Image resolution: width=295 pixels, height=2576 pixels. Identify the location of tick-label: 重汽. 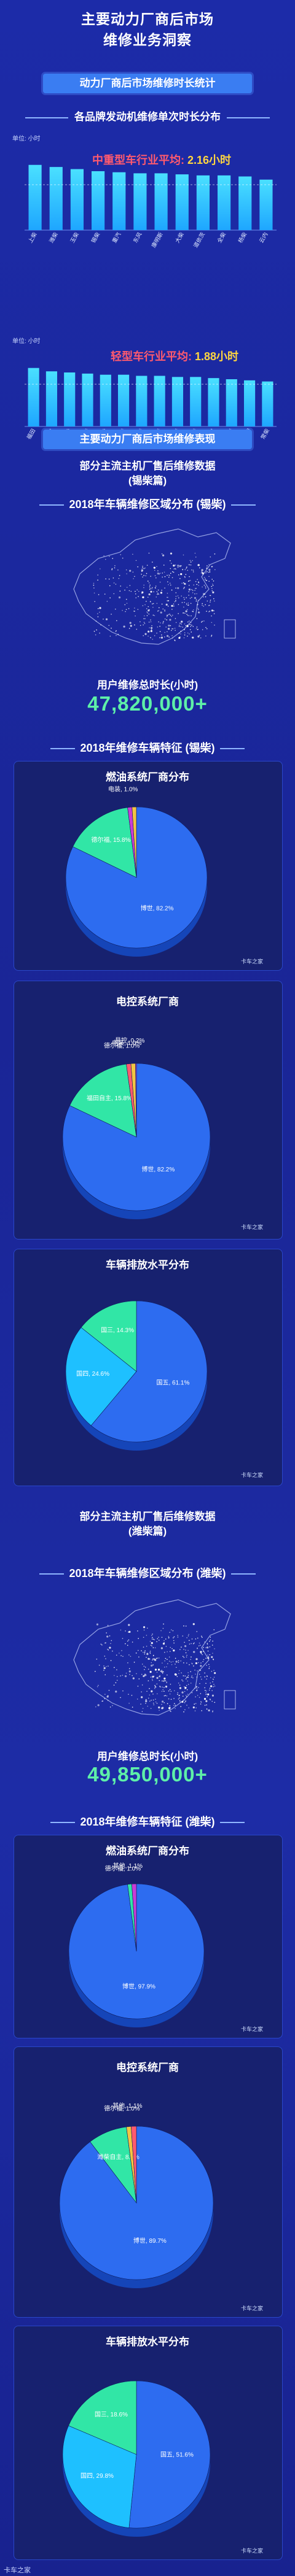
(117, 237).